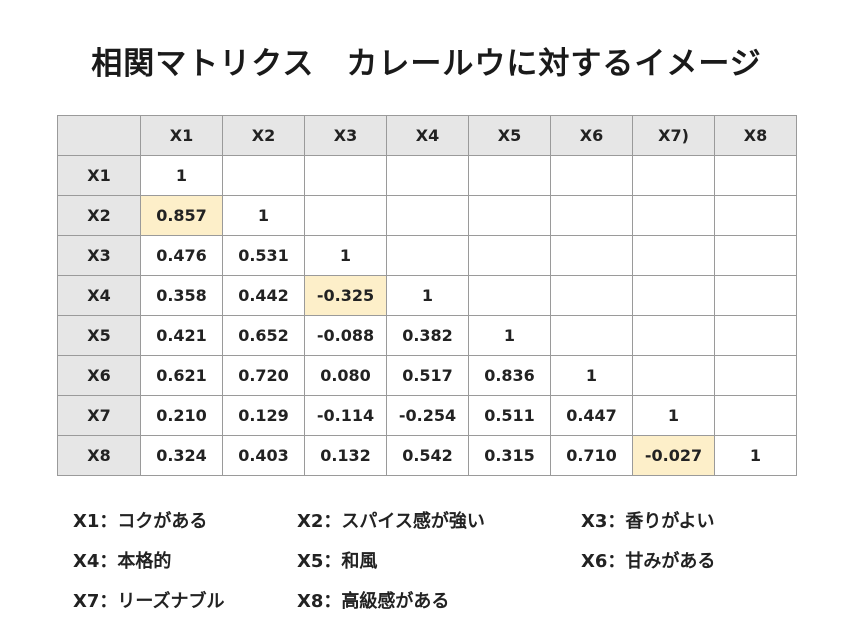 The height and width of the screenshot is (640, 853). I want to click on page-title: 相関マトリクス カレールウに対するイメージ, so click(426, 64).